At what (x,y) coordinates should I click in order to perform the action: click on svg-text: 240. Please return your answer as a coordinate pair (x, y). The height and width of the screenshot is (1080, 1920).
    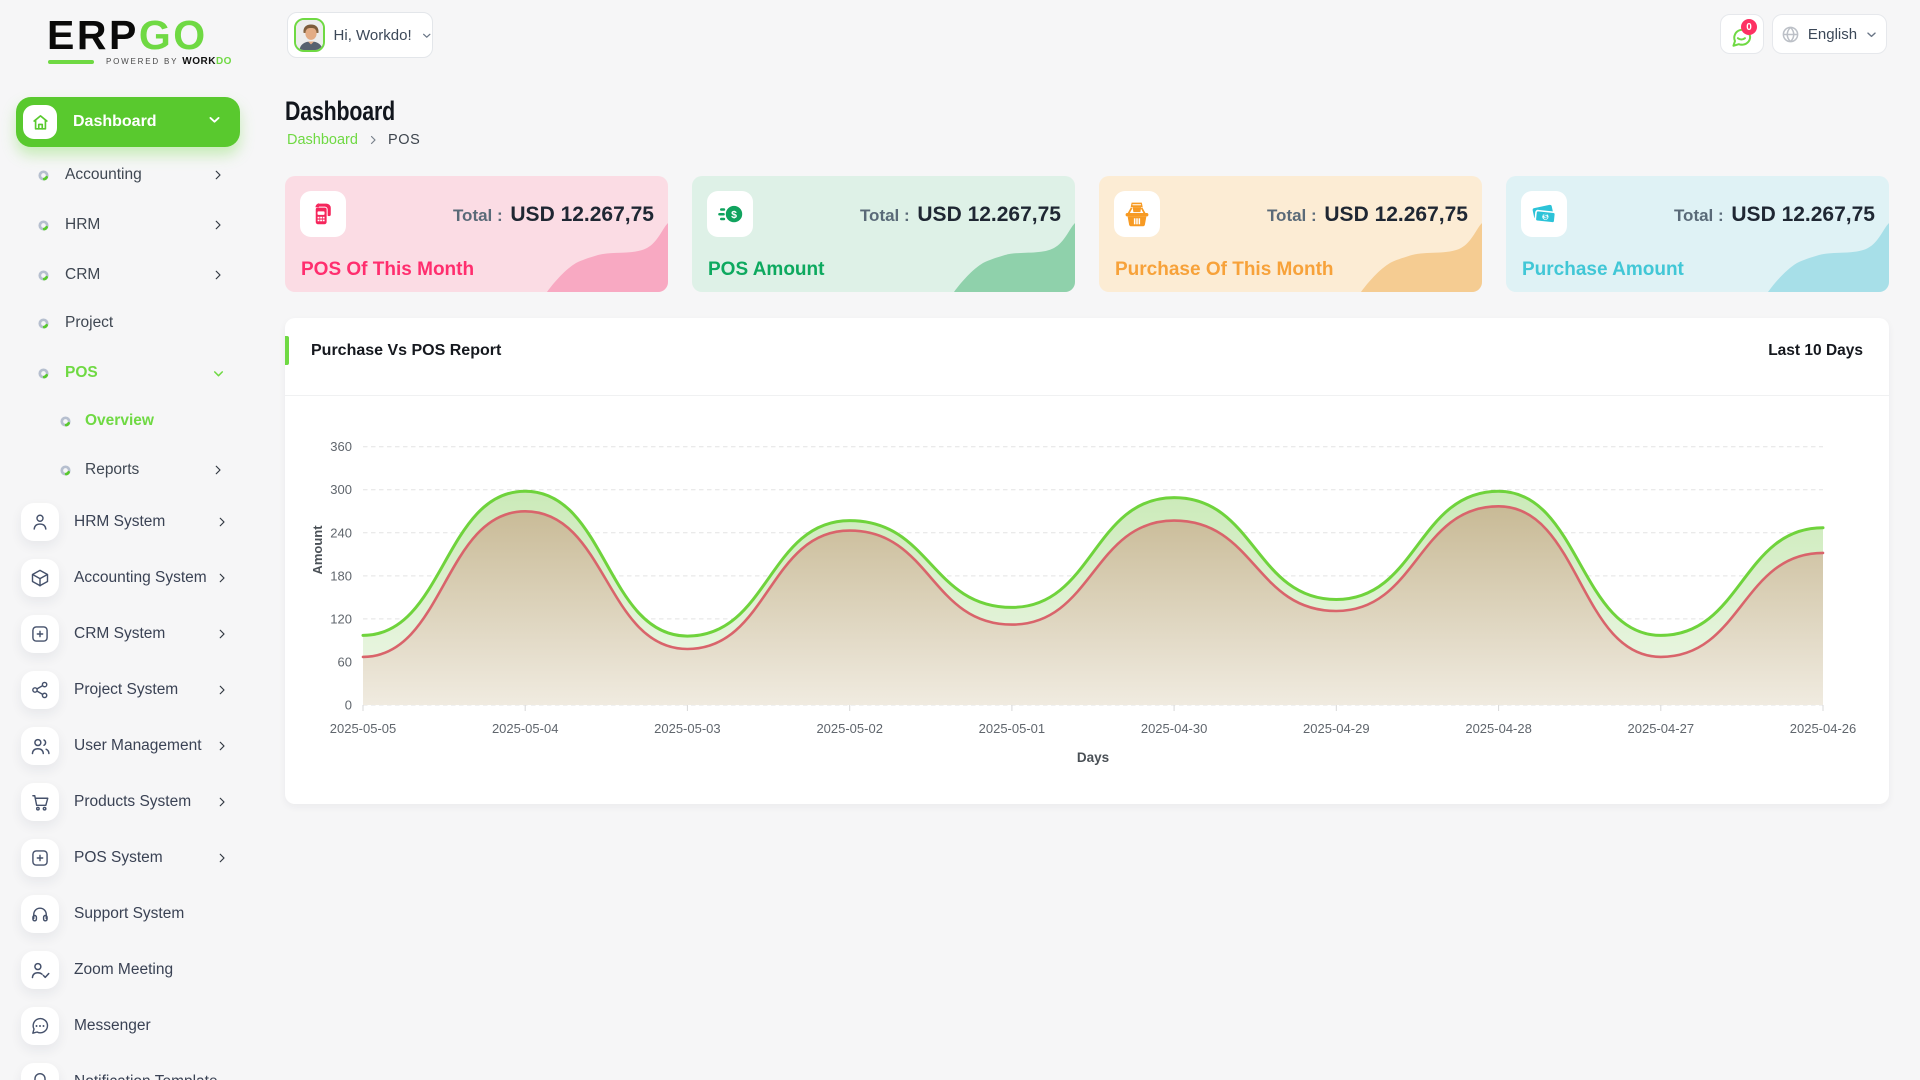
    Looking at the image, I should click on (341, 532).